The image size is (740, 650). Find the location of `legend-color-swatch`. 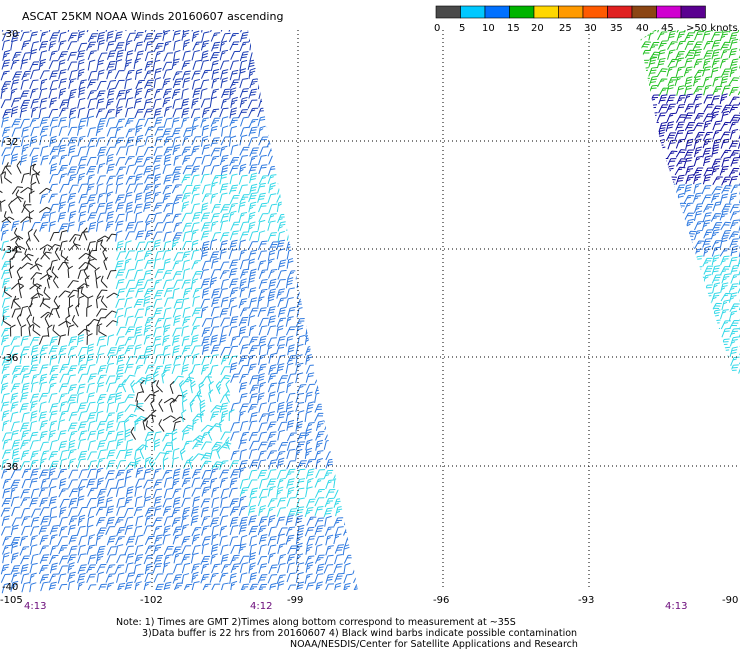

legend-color-swatch is located at coordinates (644, 12).